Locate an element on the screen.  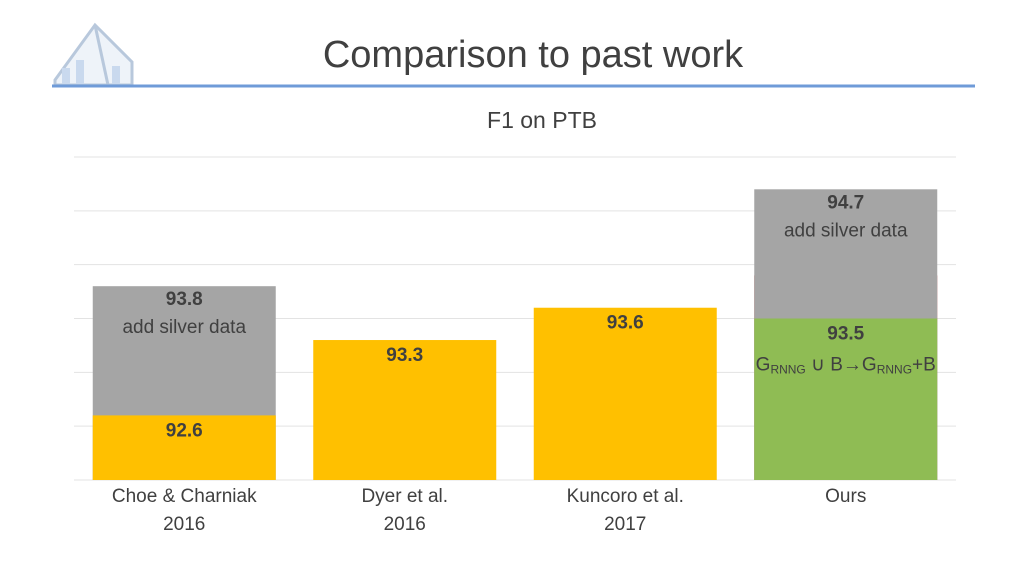
logo is located at coordinates (93, 54).